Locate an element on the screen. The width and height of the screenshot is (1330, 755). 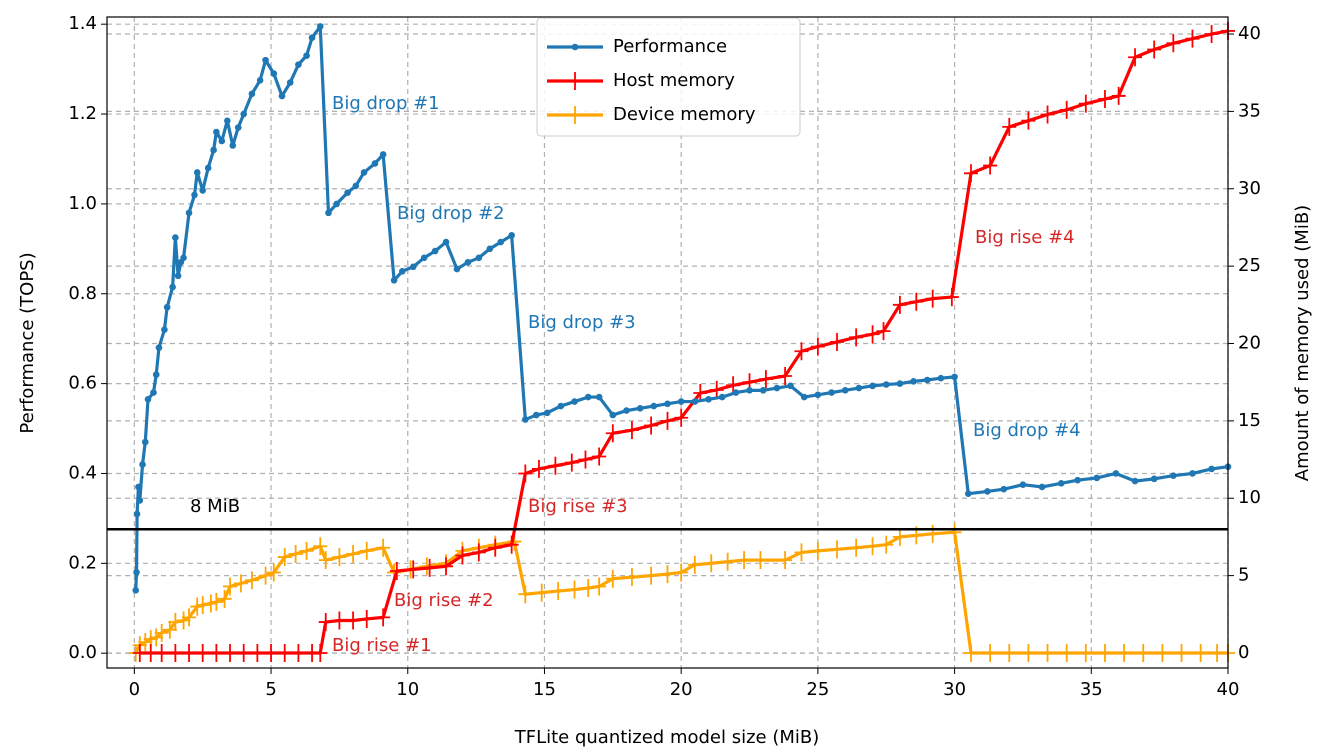
x-axis-label: TFLite quantized model size (MiB) is located at coordinates (667, 737).